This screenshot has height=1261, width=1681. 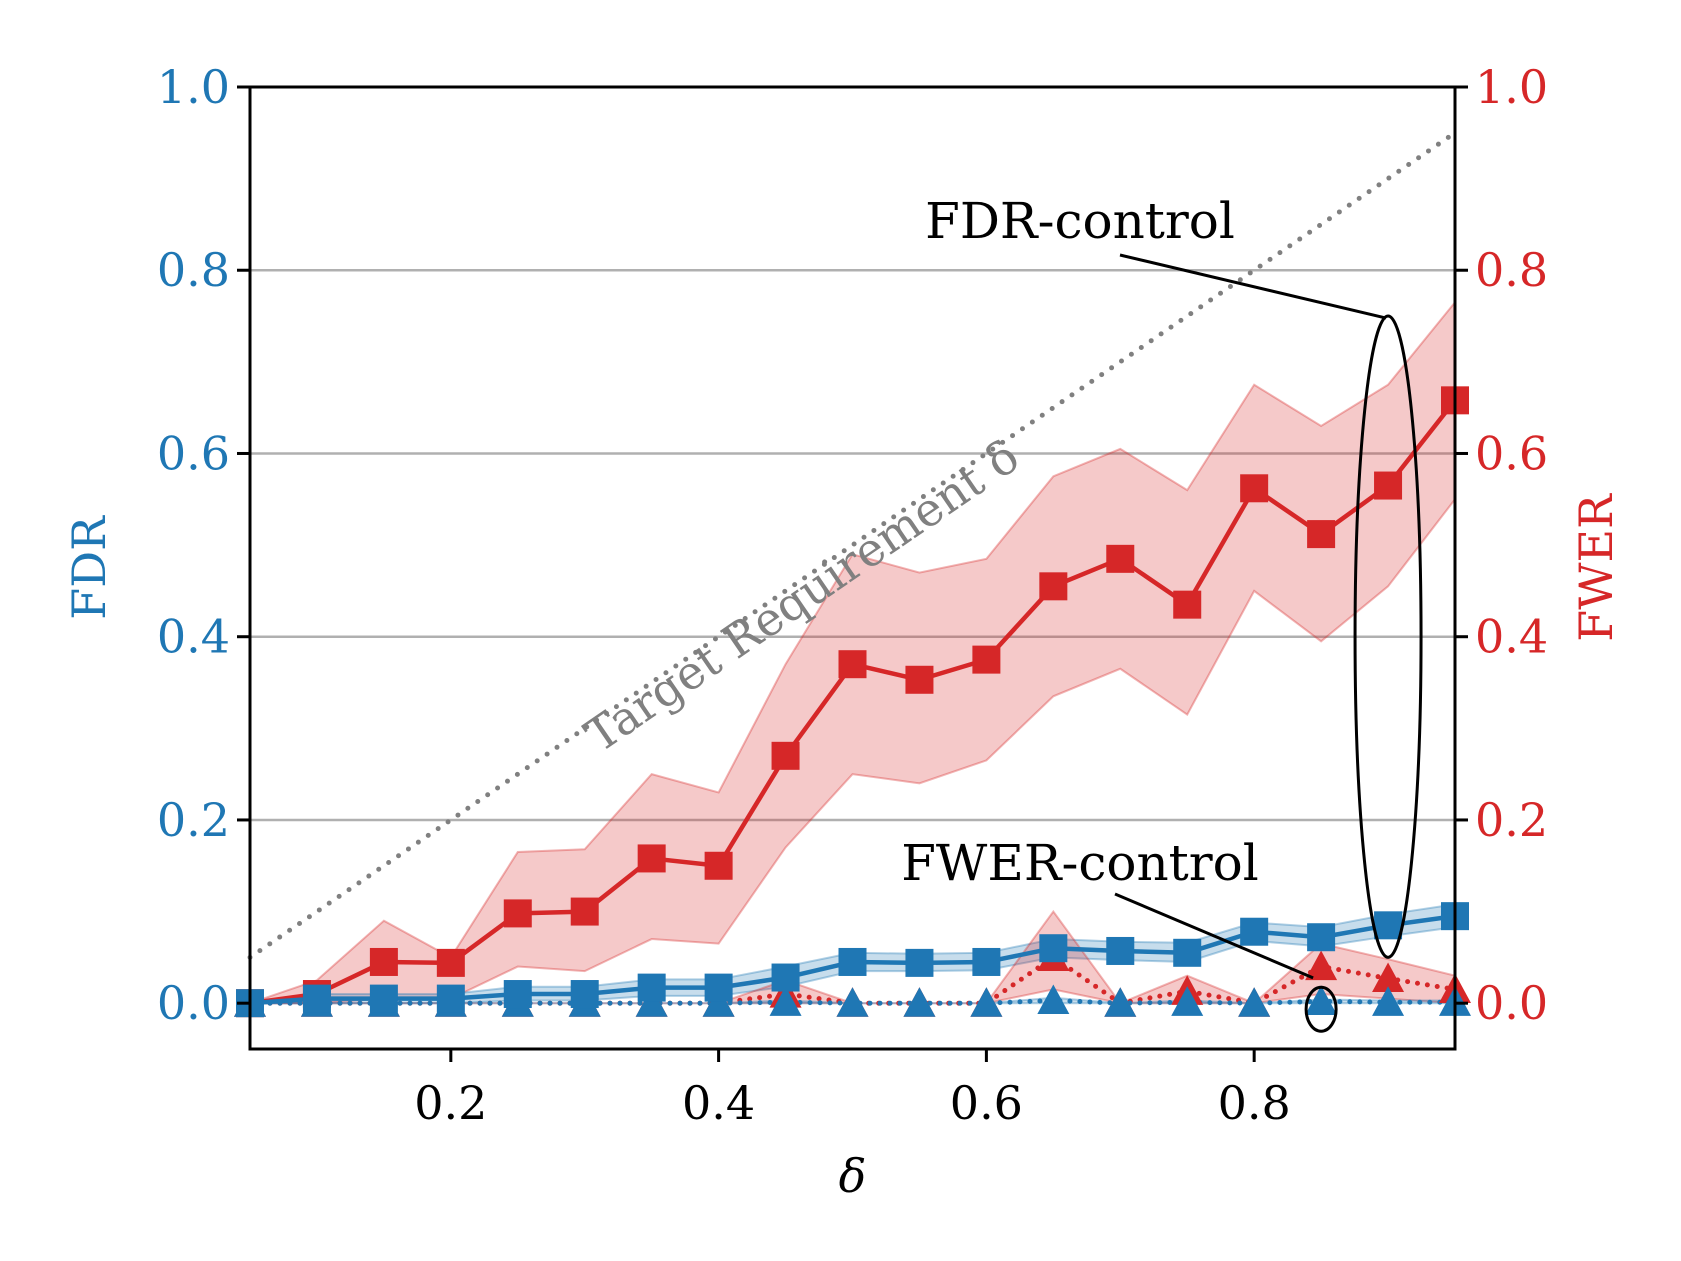 What do you see at coordinates (1080, 221) in the screenshot?
I see `fdr-control-label: FDR-control` at bounding box center [1080, 221].